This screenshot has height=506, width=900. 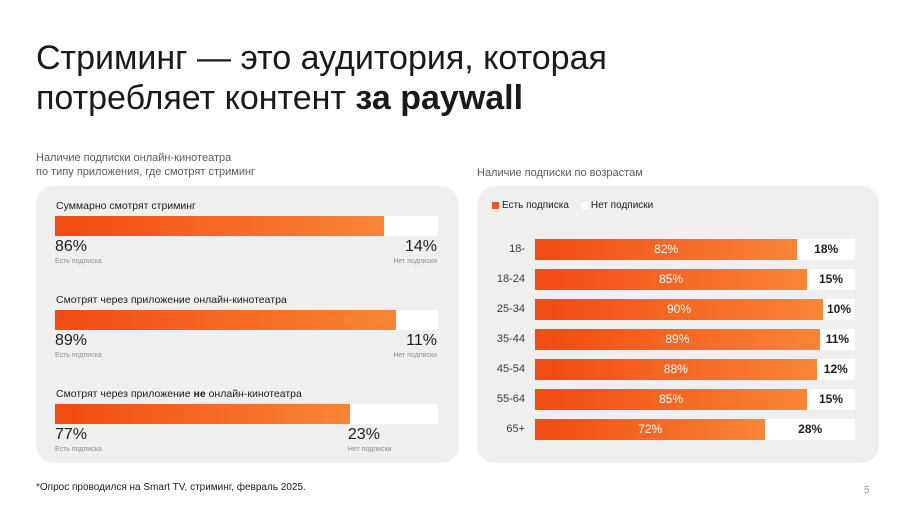 What do you see at coordinates (439, 98) in the screenshot?
I see `title-emphasis: за paywall` at bounding box center [439, 98].